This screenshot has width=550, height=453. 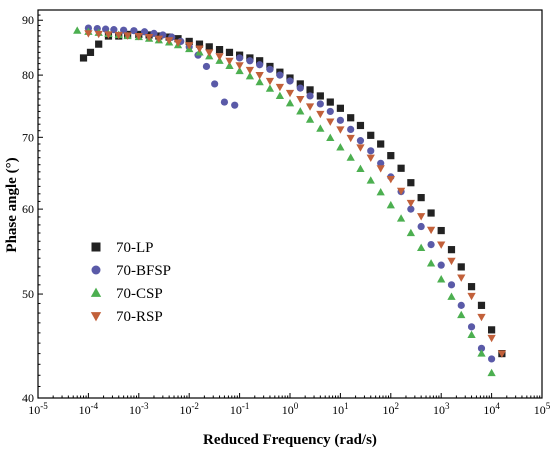 What do you see at coordinates (143, 271) in the screenshot?
I see `legend-label: 70-BFSP` at bounding box center [143, 271].